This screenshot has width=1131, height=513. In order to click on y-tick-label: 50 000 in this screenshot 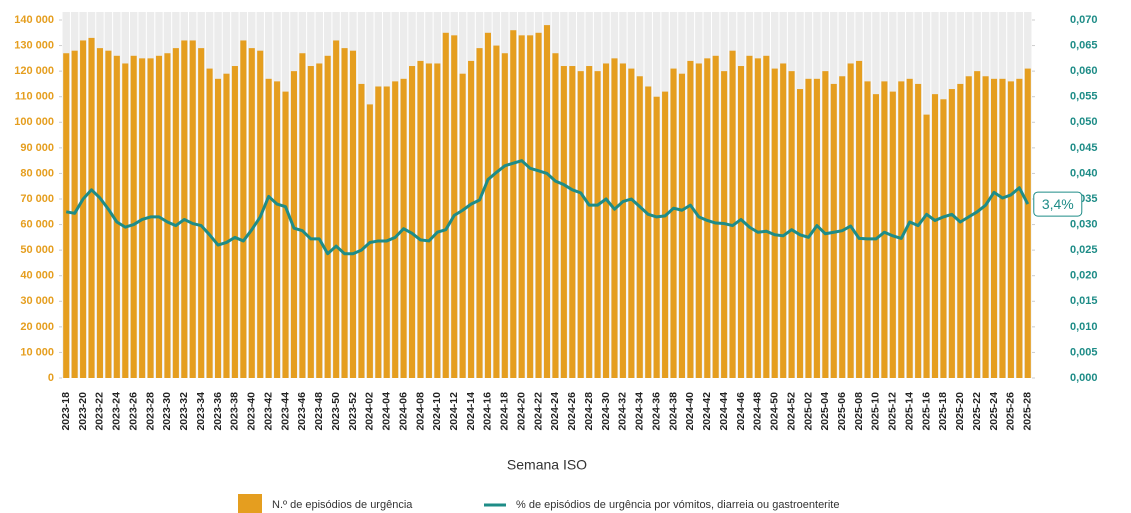, I will do `click(37, 250)`.